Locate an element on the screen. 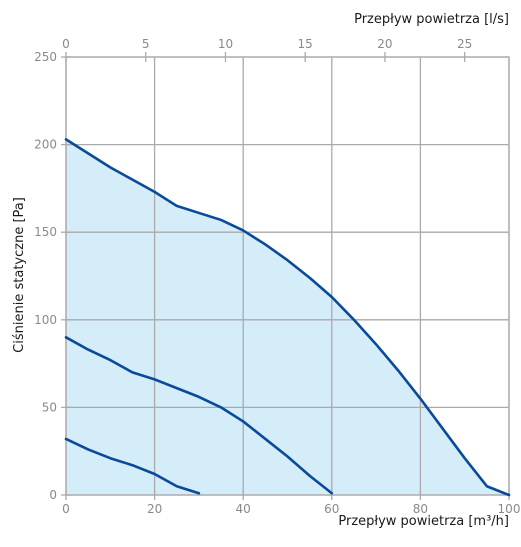 This screenshot has height=547, width=521. y-axis-title: Ciśnienie statyczne [Pa] is located at coordinates (19, 275).